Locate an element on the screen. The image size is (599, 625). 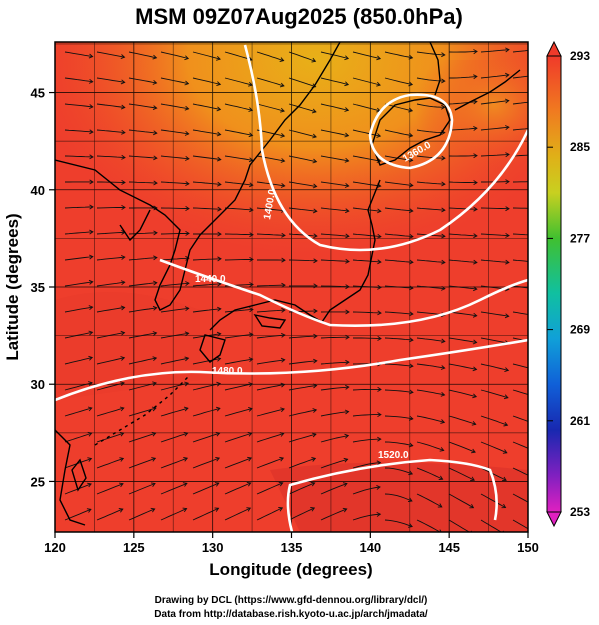
coastline-taiwan is located at coordinates (79, 475).